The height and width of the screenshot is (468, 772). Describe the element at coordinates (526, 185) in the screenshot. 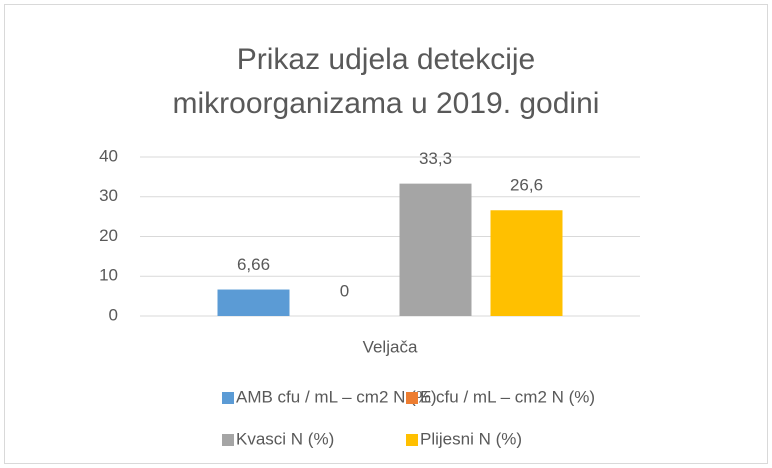

I see `value-label: 26,6` at that location.